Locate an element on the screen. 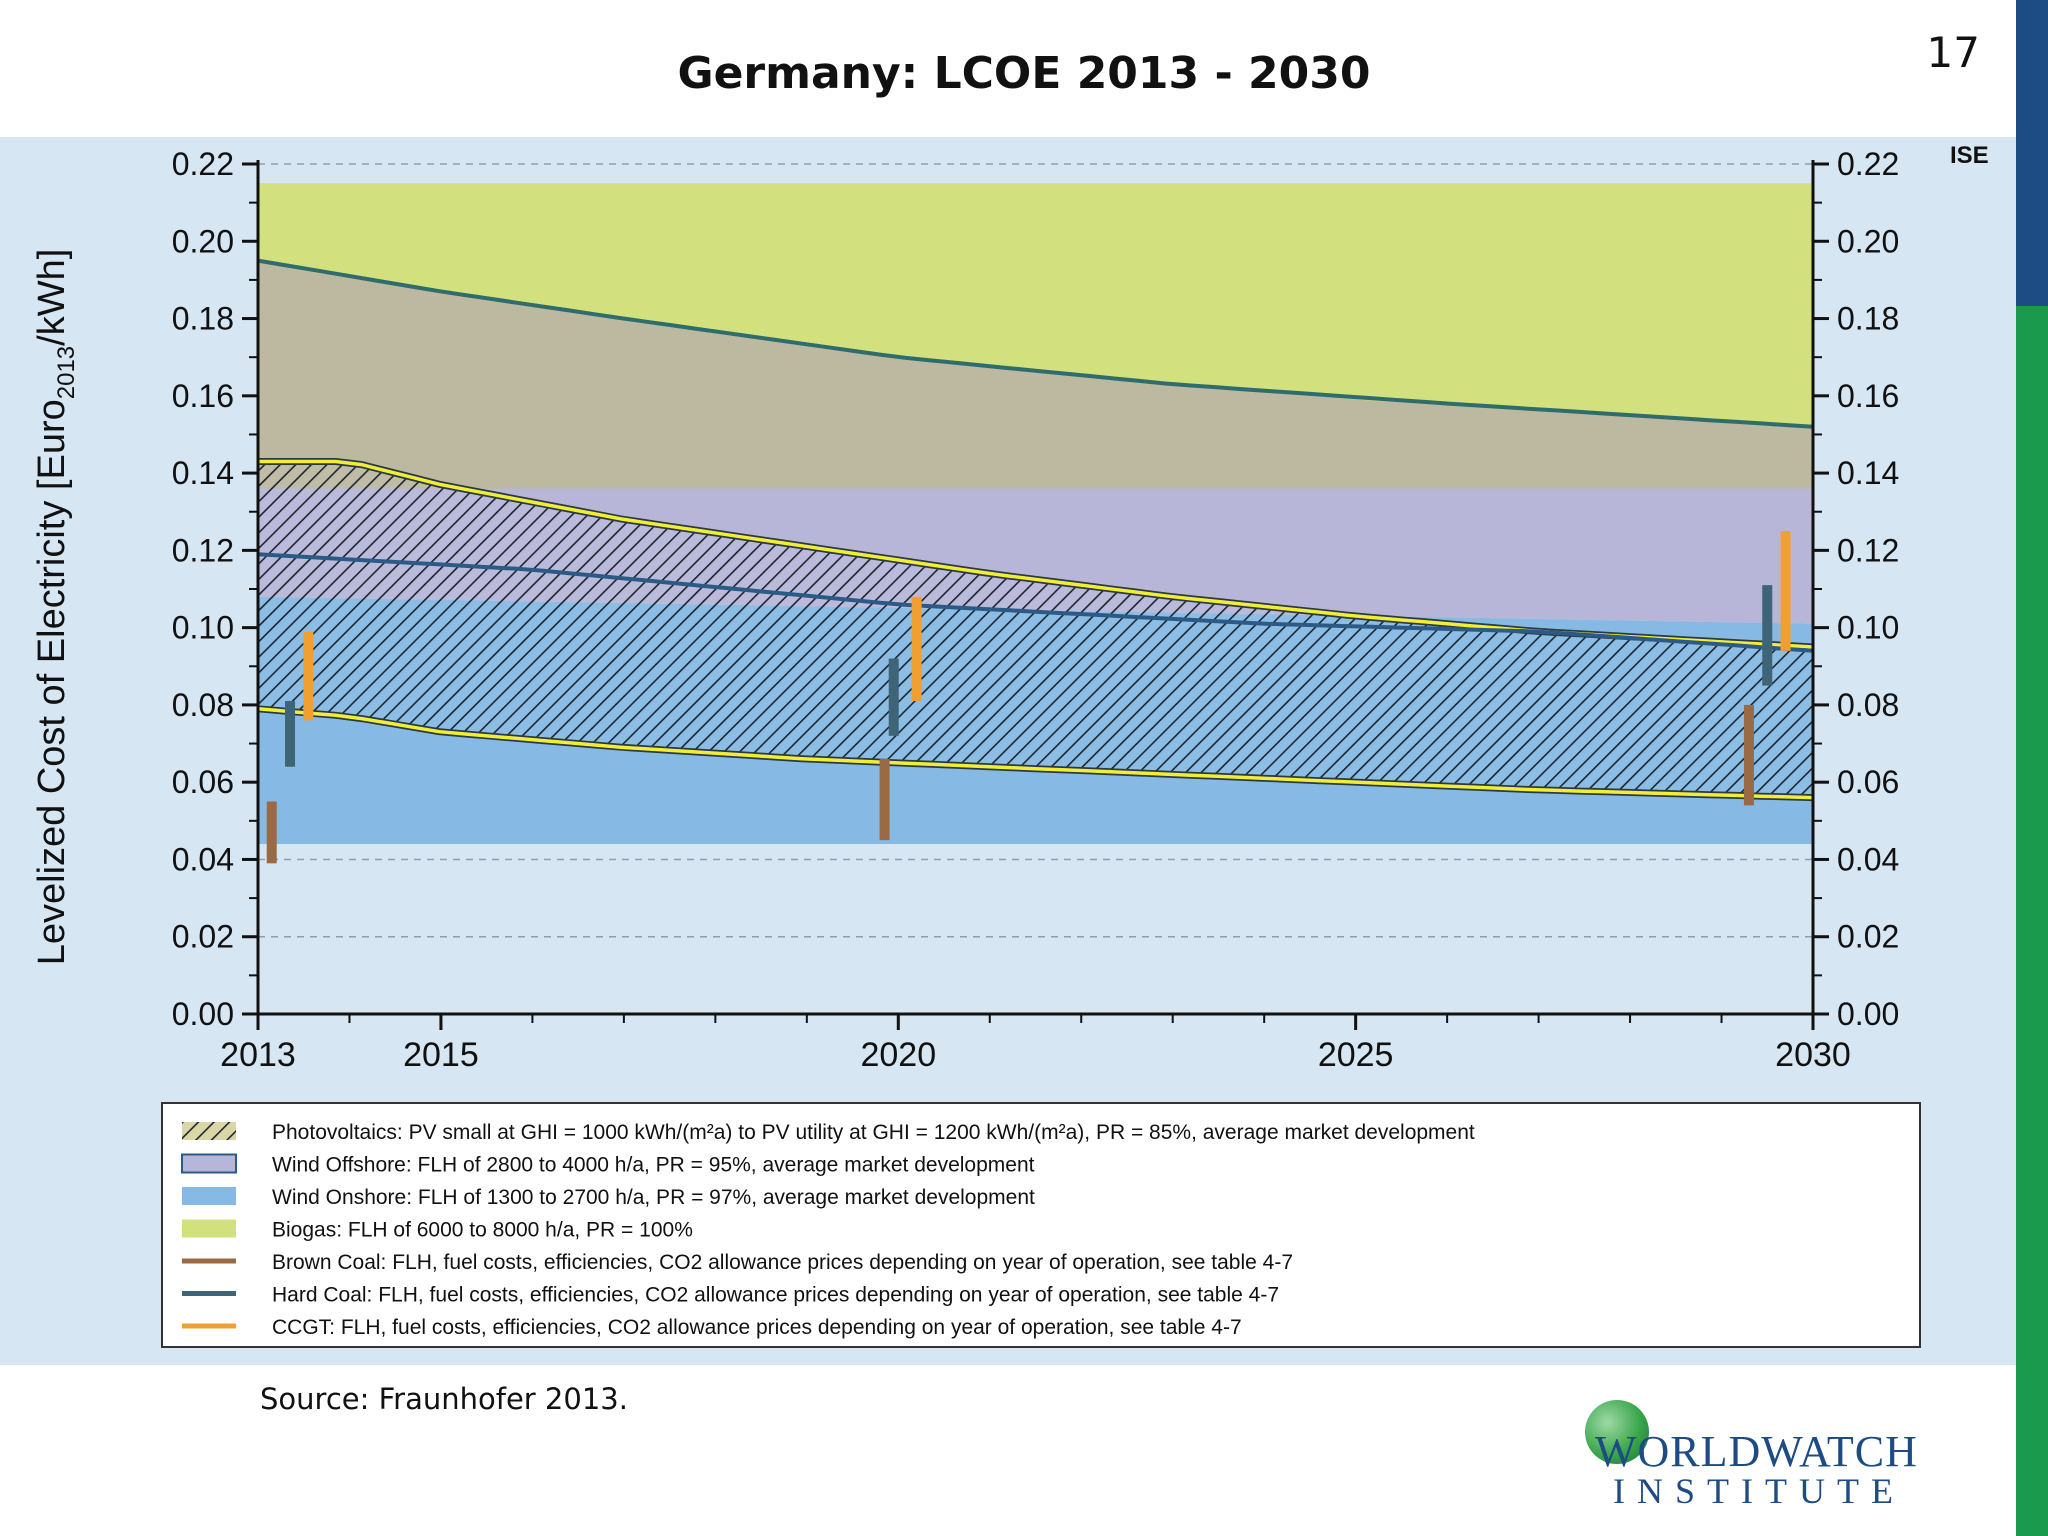  y-tick-label-left: 0.06 is located at coordinates (203, 782).